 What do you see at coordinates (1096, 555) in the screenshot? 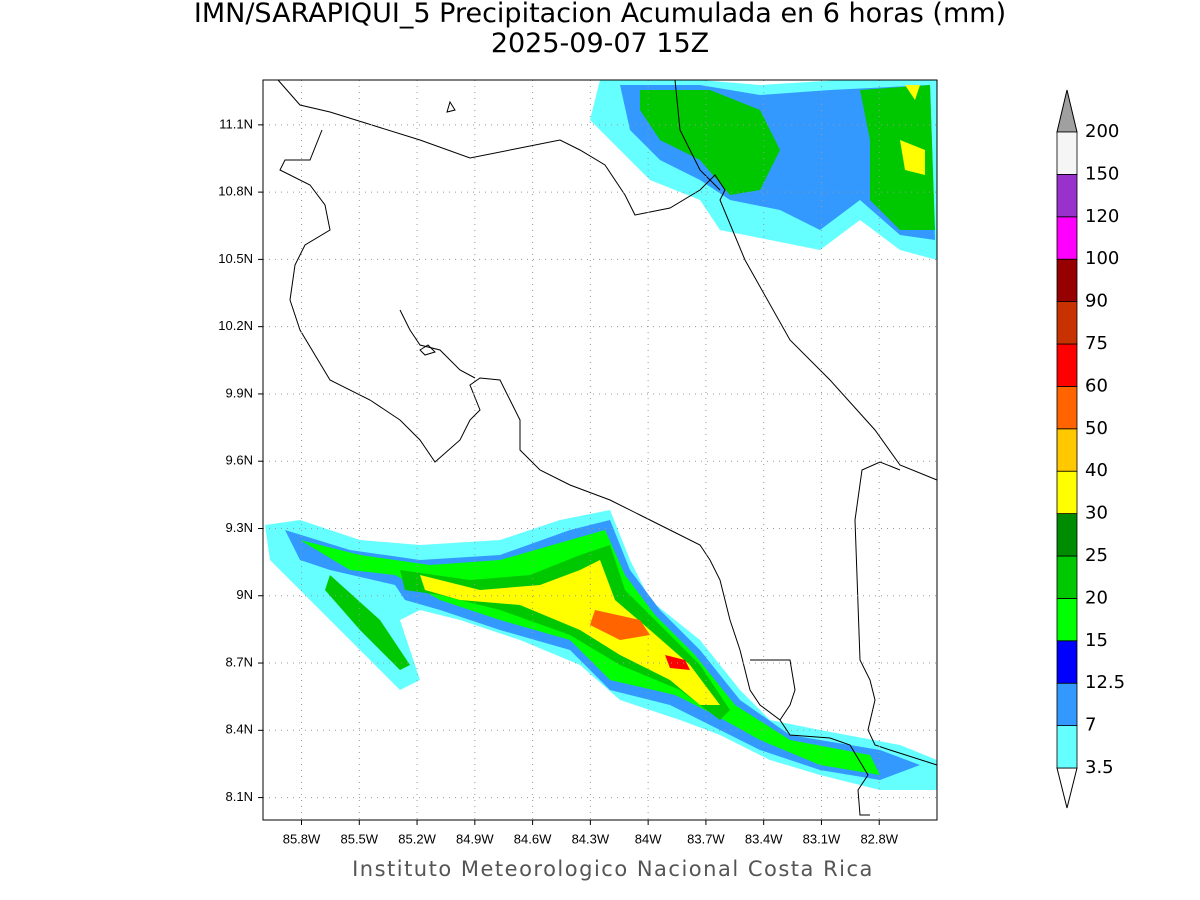
I see `colorbar-label: 25` at bounding box center [1096, 555].